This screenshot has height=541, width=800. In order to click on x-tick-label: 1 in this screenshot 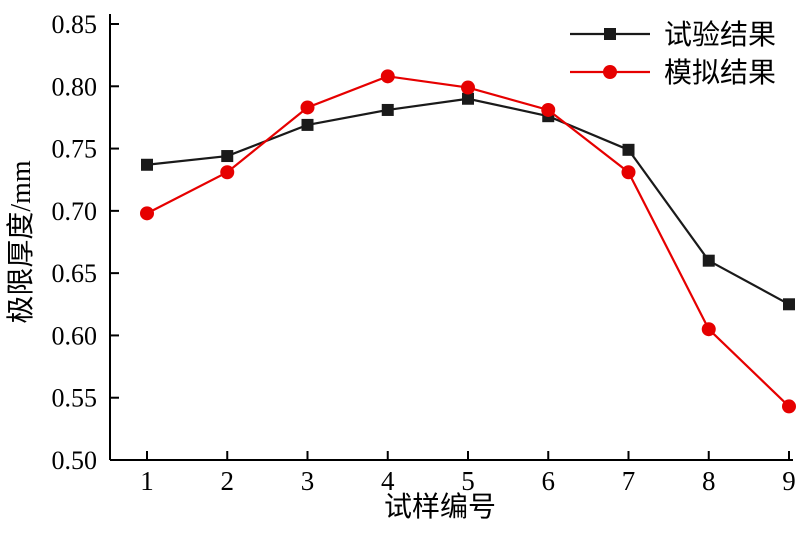, I will do `click(147, 481)`.